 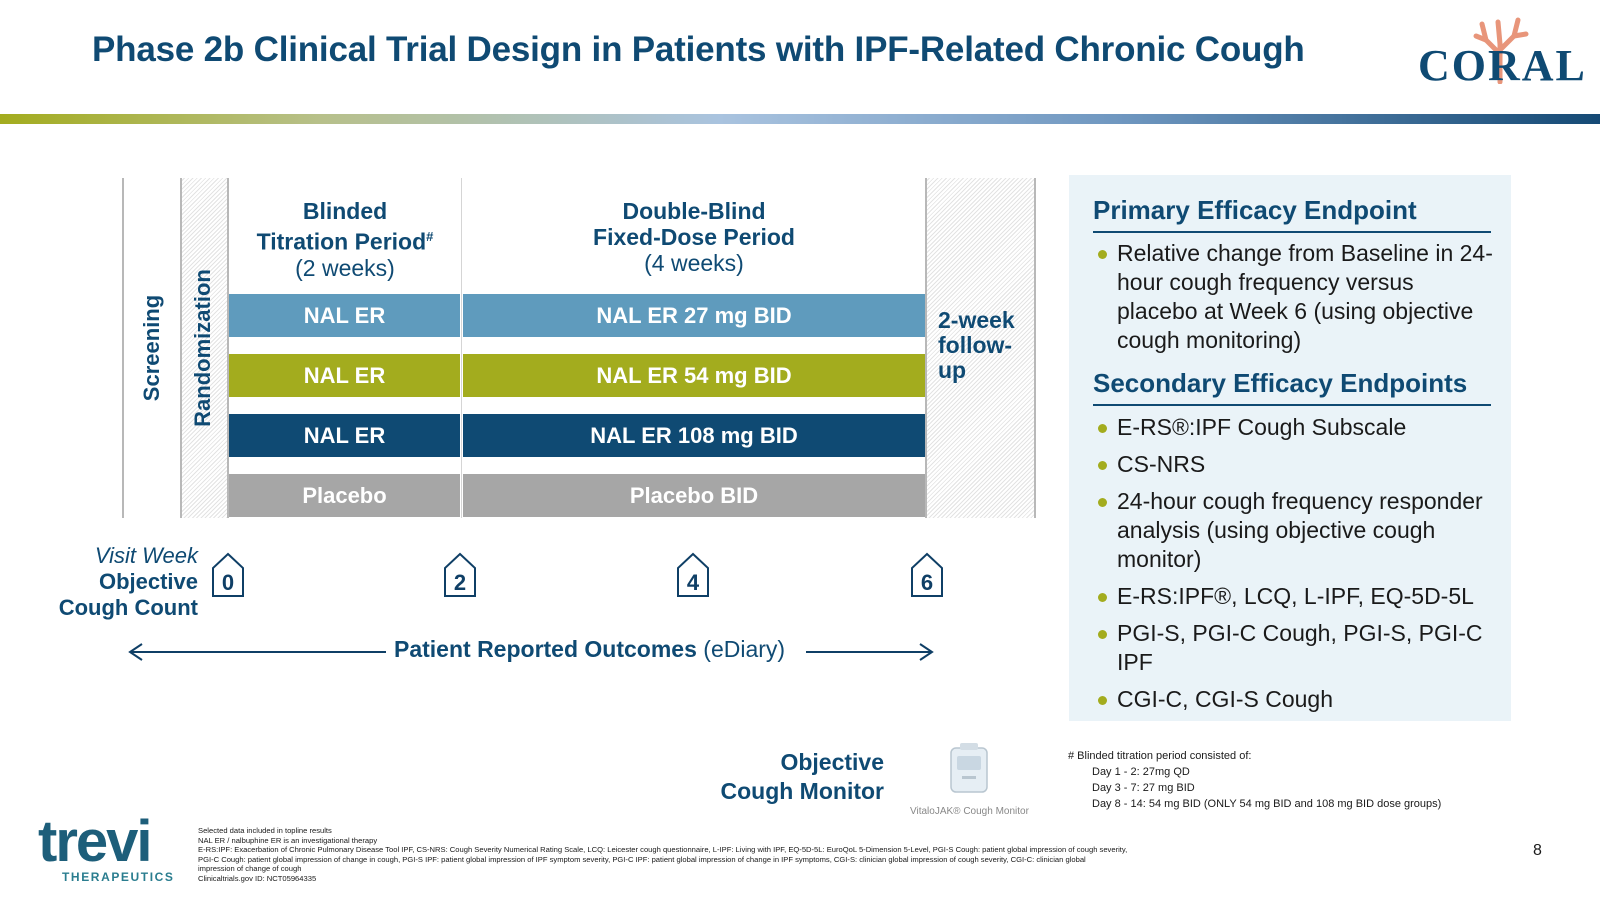 I want to click on trevi-logo: trevi, so click(x=95, y=841).